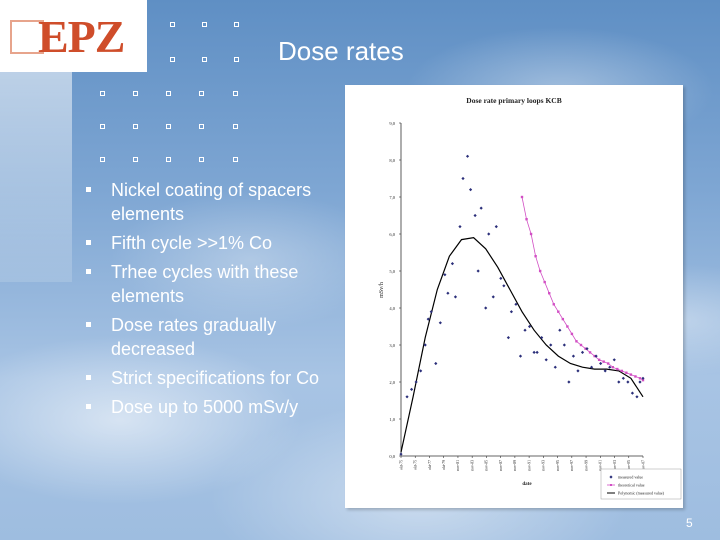  Describe the element at coordinates (641, 493) in the screenshot. I see `legend-label: Polynomic (measured value)` at that location.